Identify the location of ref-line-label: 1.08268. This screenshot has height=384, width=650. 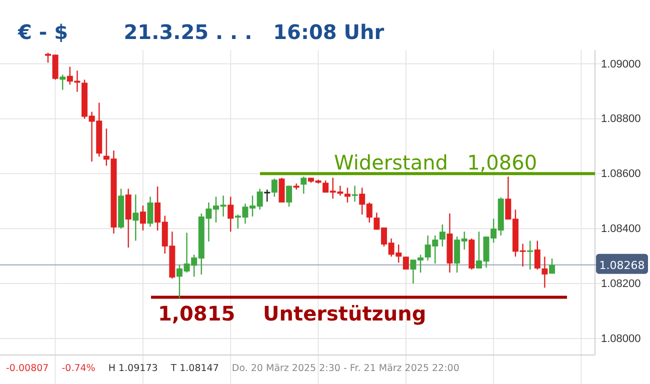
(622, 265).